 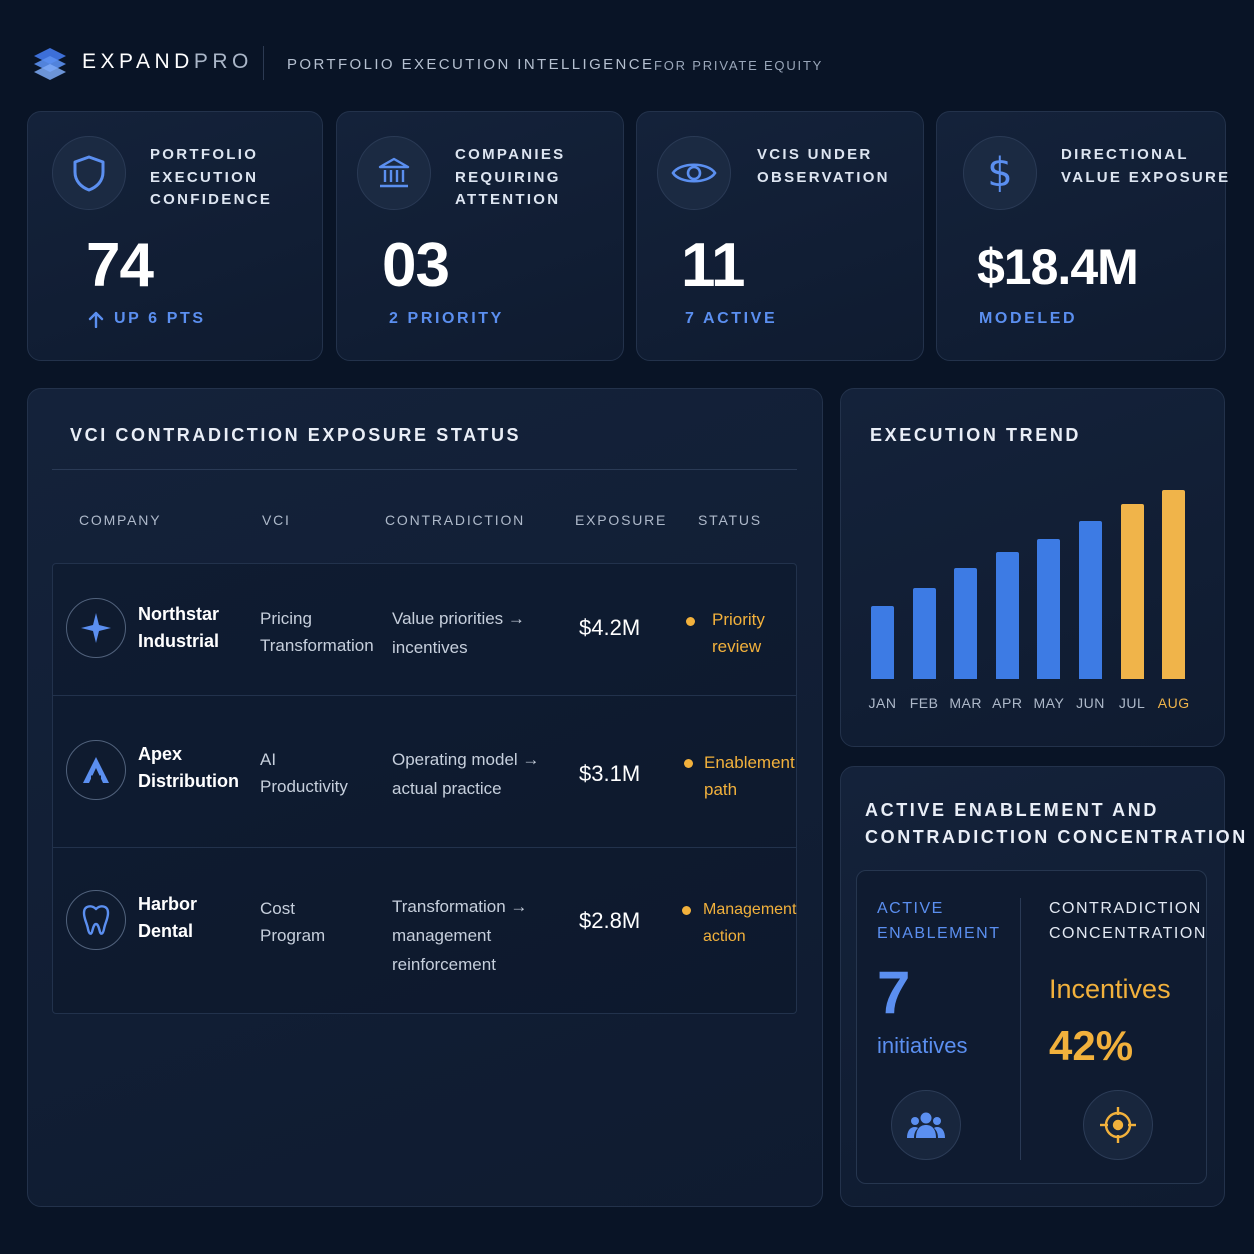 What do you see at coordinates (610, 773) in the screenshot?
I see `exposure-value: $3.1M` at bounding box center [610, 773].